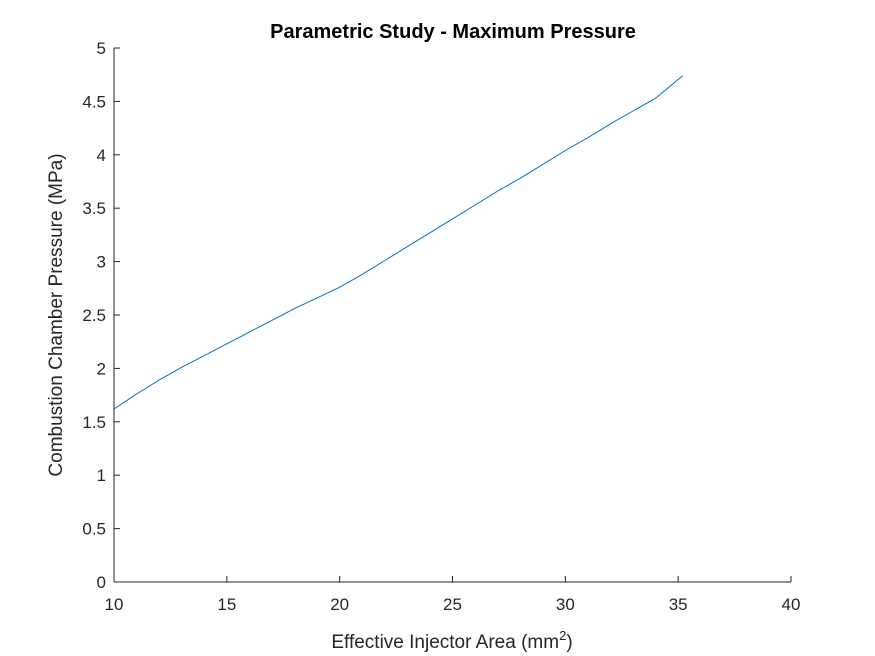 This screenshot has height=656, width=875. I want to click on x-axis-label: Effective Injector Area (mm2), so click(451, 640).